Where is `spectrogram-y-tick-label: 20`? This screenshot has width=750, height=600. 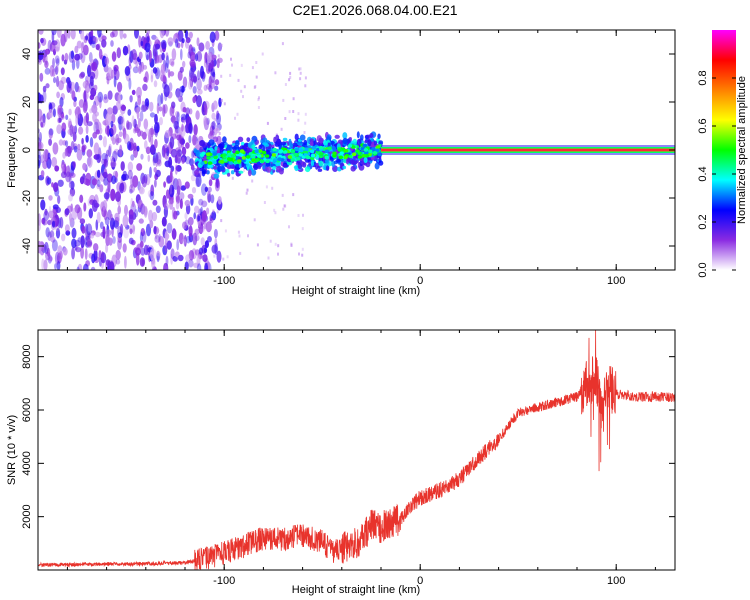 spectrogram-y-tick-label: 20 is located at coordinates (27, 102).